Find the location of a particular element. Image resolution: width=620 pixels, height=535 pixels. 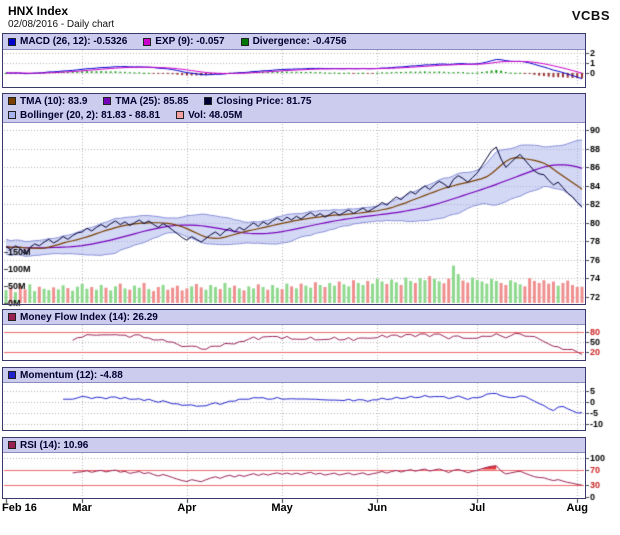

legend-item-tma25: TMA (25): 85.85 is located at coordinates (145, 101).